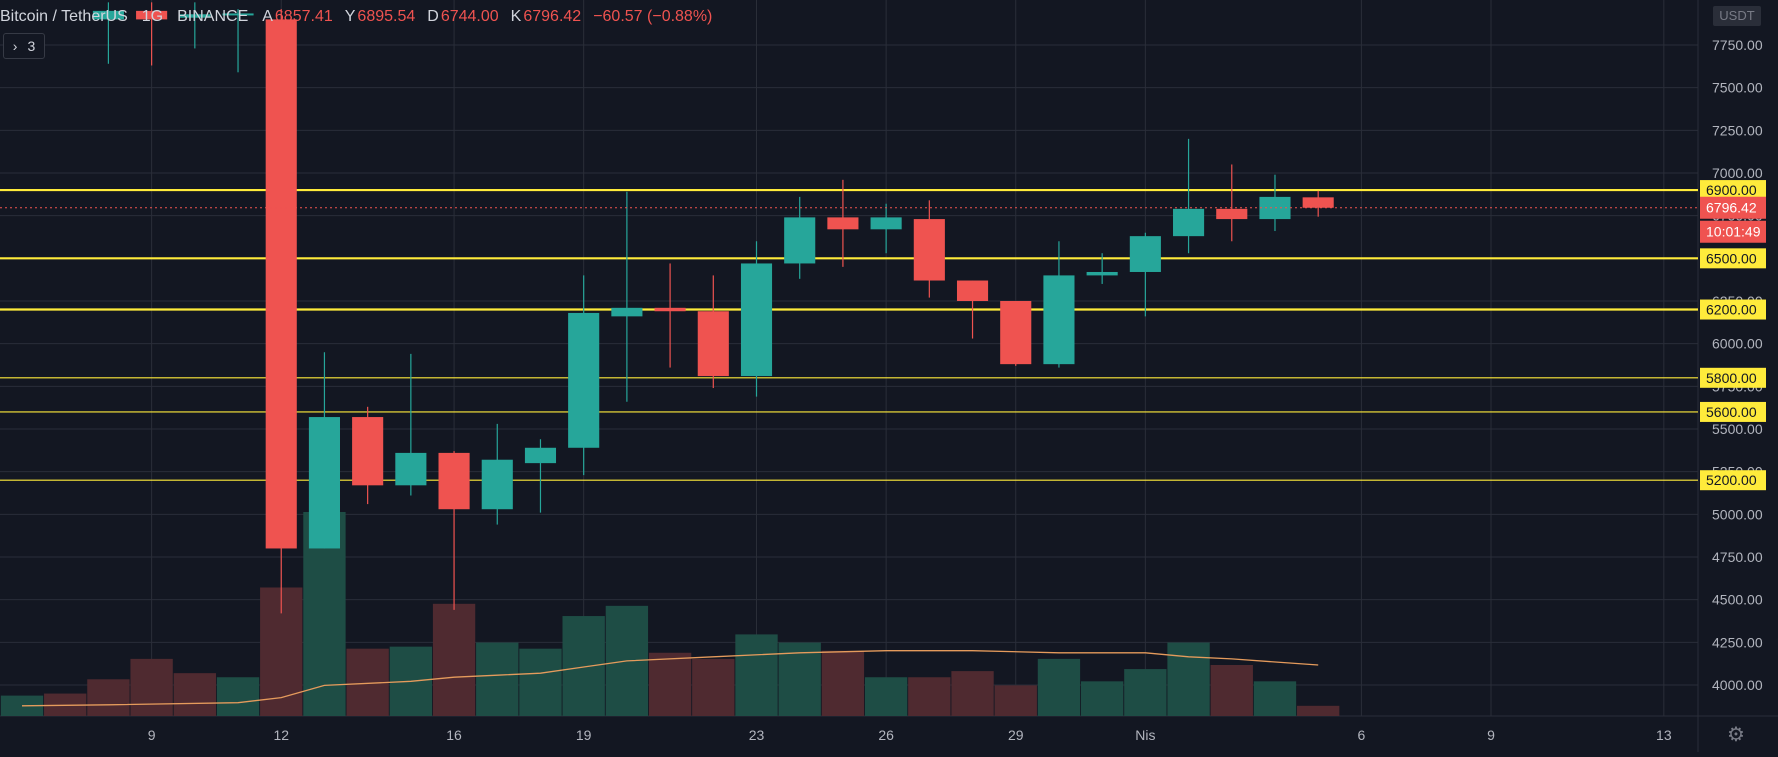  I want to click on time-axis-tick: 12, so click(281, 735).